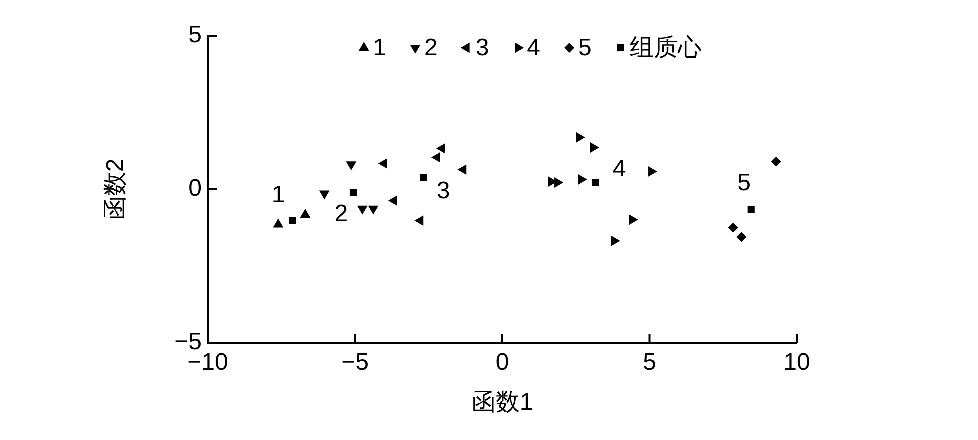 This screenshot has height=440, width=978. Describe the element at coordinates (116, 189) in the screenshot. I see `y-axis-title: 函数2` at that location.